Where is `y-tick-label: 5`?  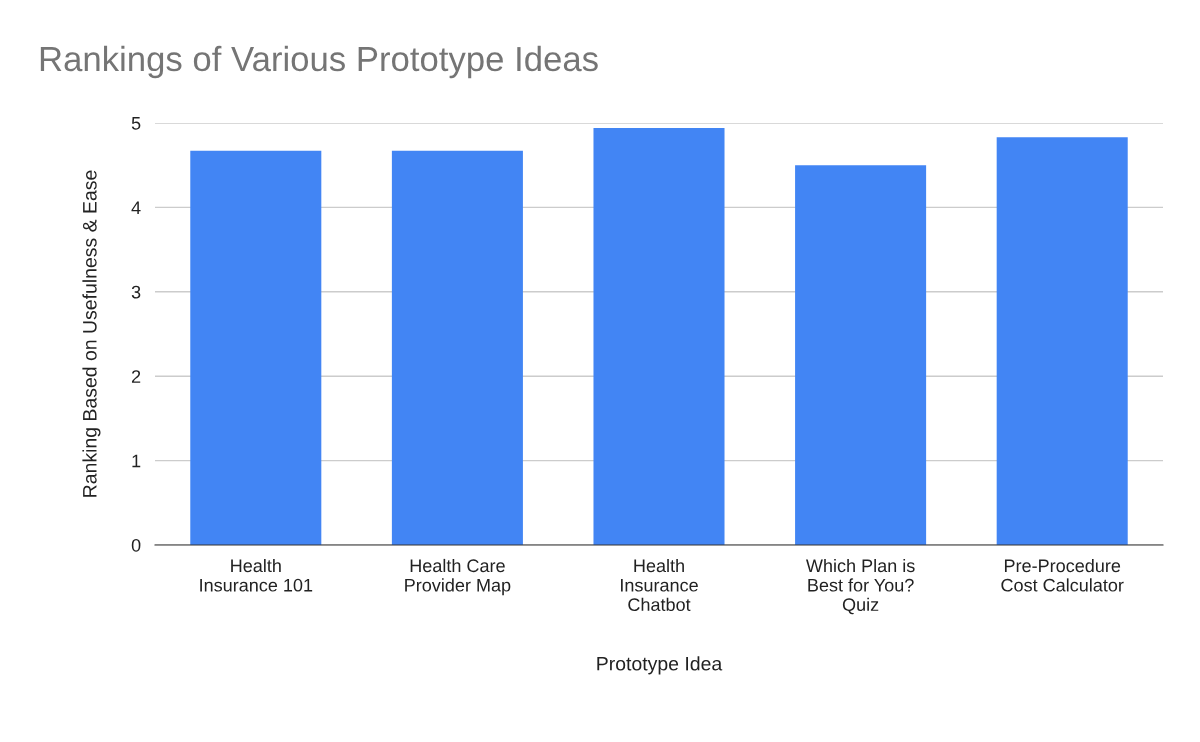
y-tick-label: 5 is located at coordinates (136, 123).